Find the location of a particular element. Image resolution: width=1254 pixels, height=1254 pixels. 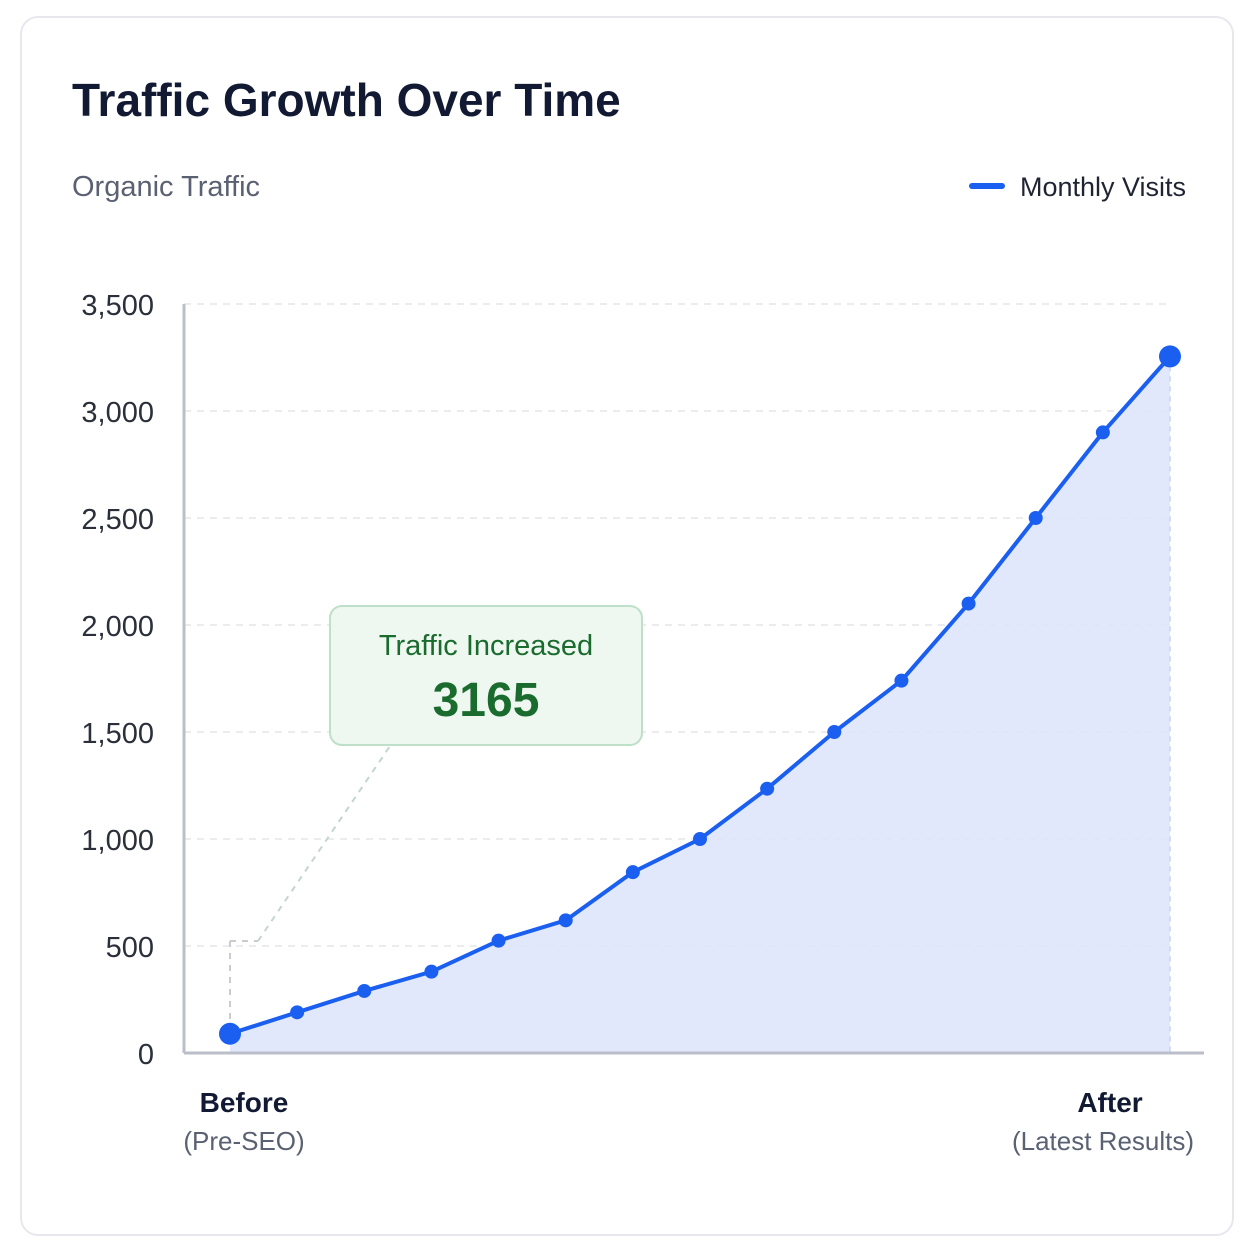

legend: Monthly Visits is located at coordinates (1077, 187).